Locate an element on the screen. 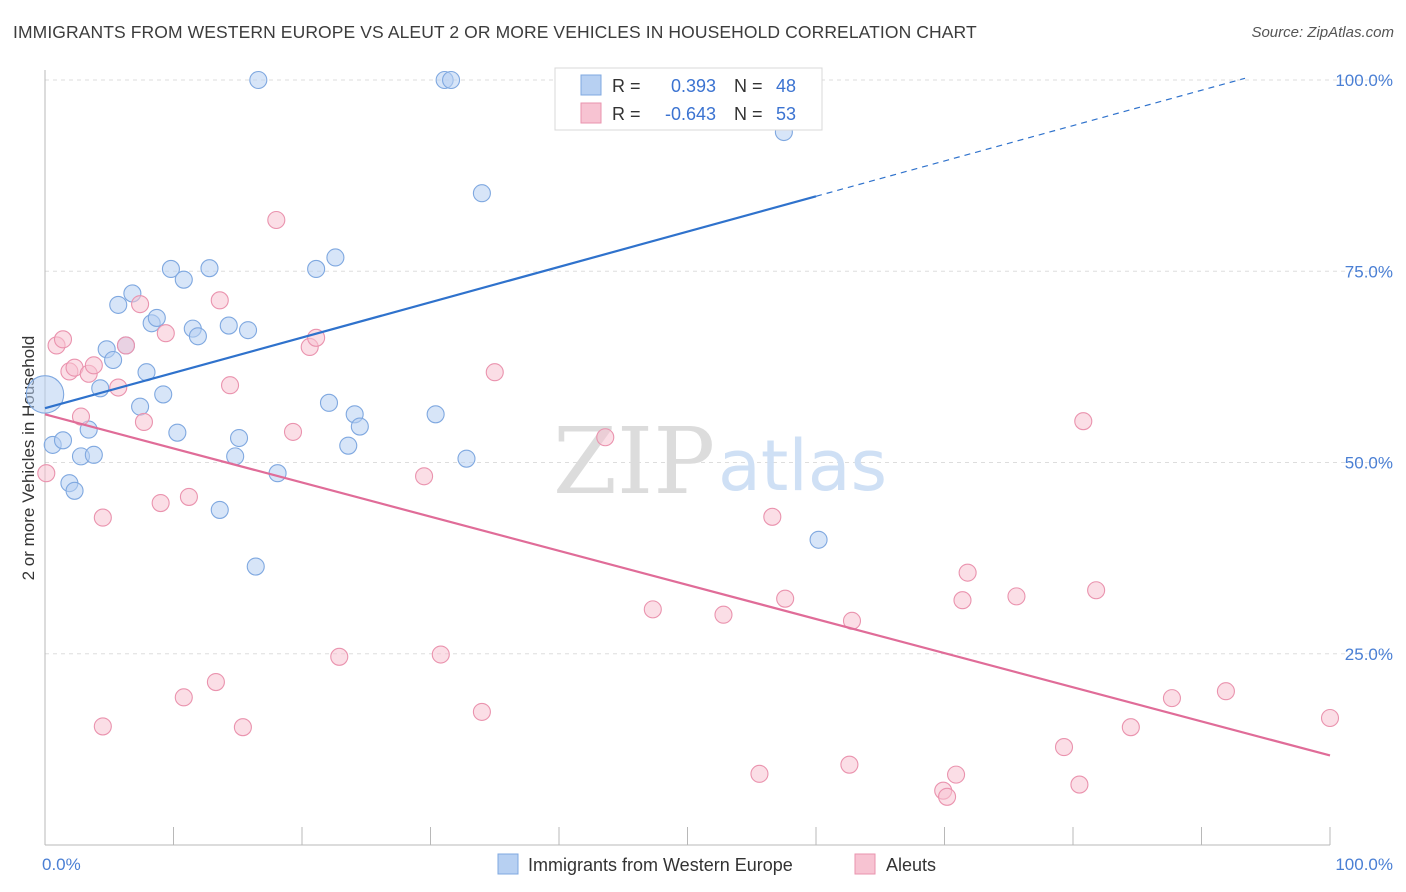  stats-blue-n-label: N = is located at coordinates (748, 86).